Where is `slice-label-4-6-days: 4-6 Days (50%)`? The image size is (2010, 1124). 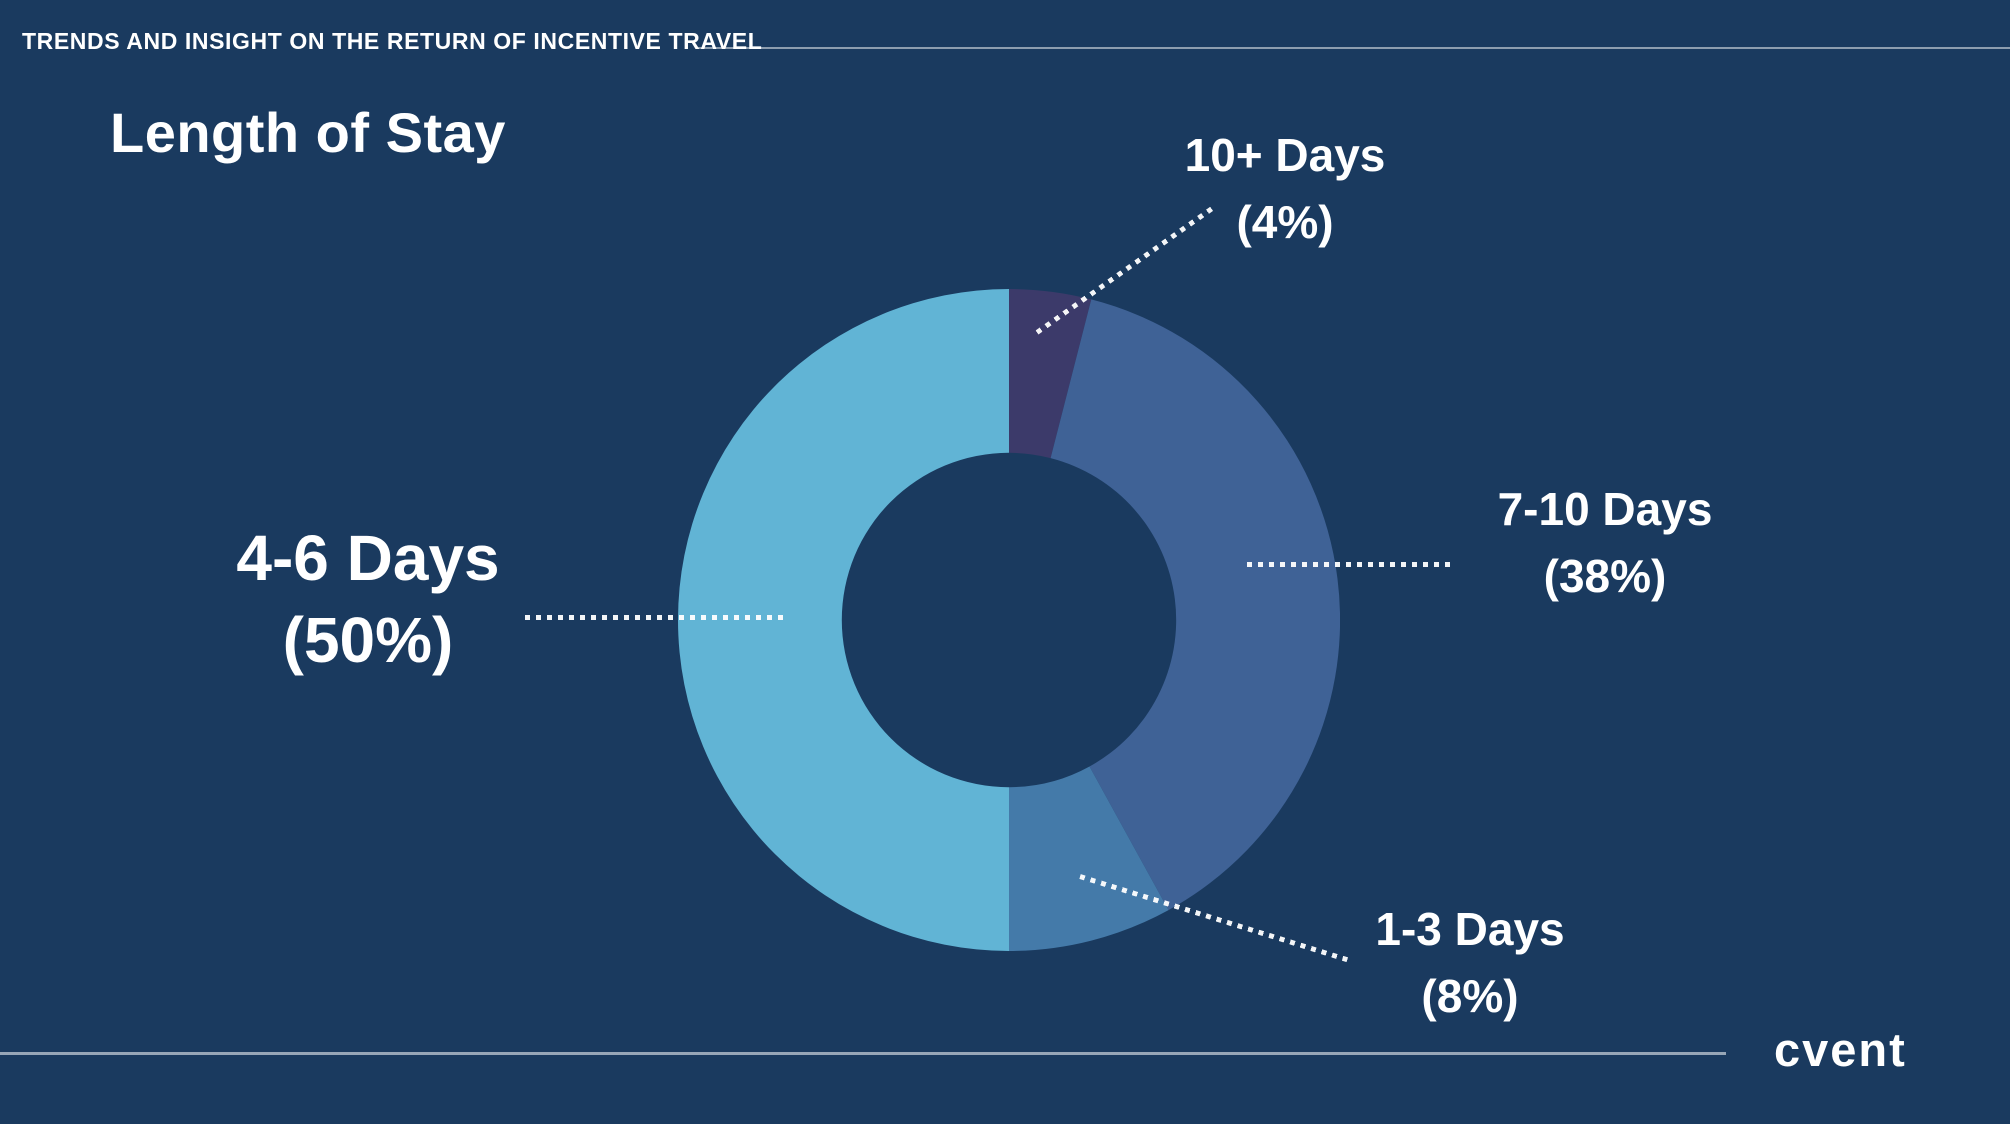
slice-label-4-6-days: 4-6 Days (50%) is located at coordinates (367, 600).